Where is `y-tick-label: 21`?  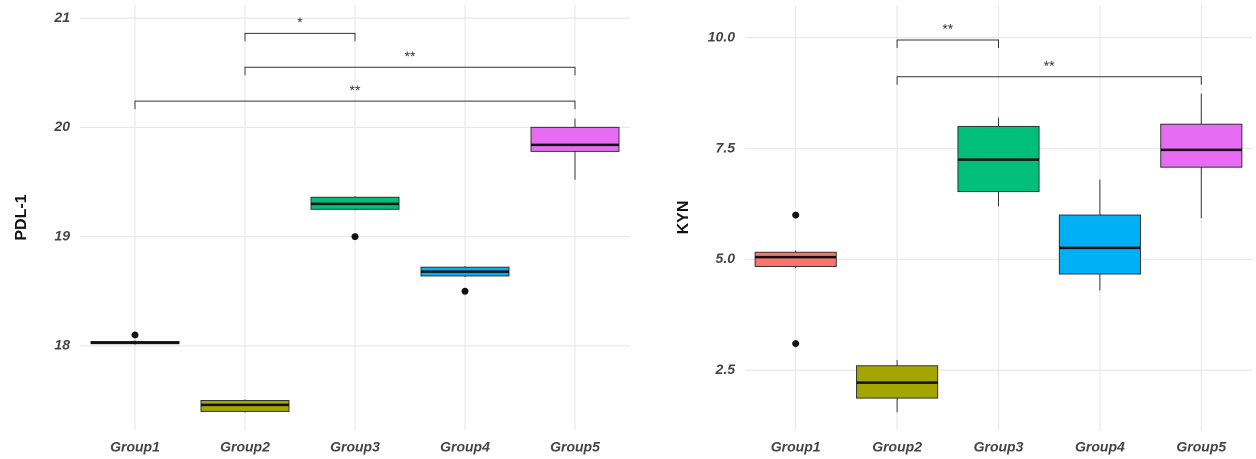
y-tick-label: 21 is located at coordinates (61, 17).